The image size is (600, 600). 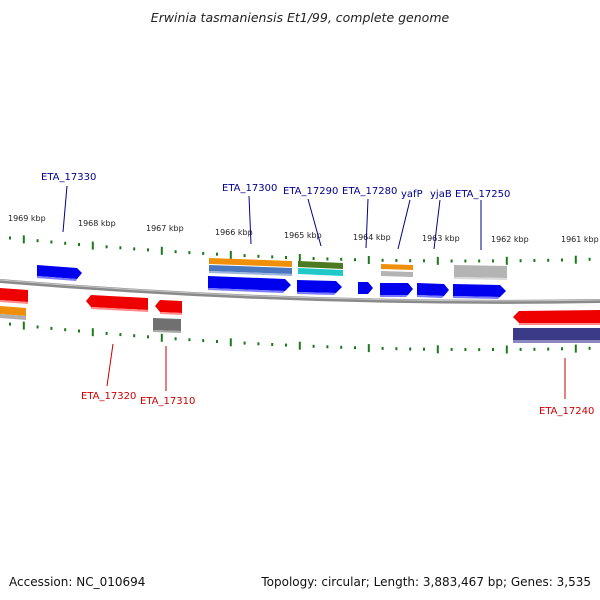 I want to click on scale-label-1964: 1964 kbp, so click(x=372, y=237).